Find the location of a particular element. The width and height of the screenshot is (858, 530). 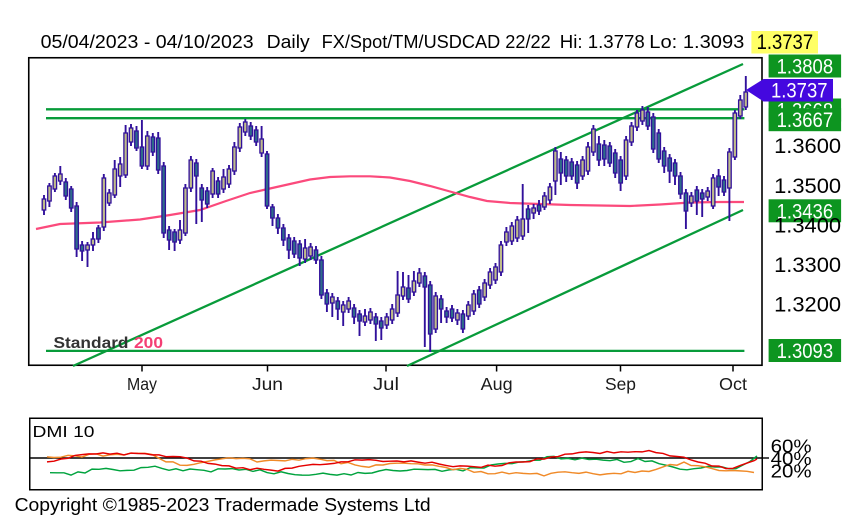

svg-text: 1.3200 is located at coordinates (807, 305).